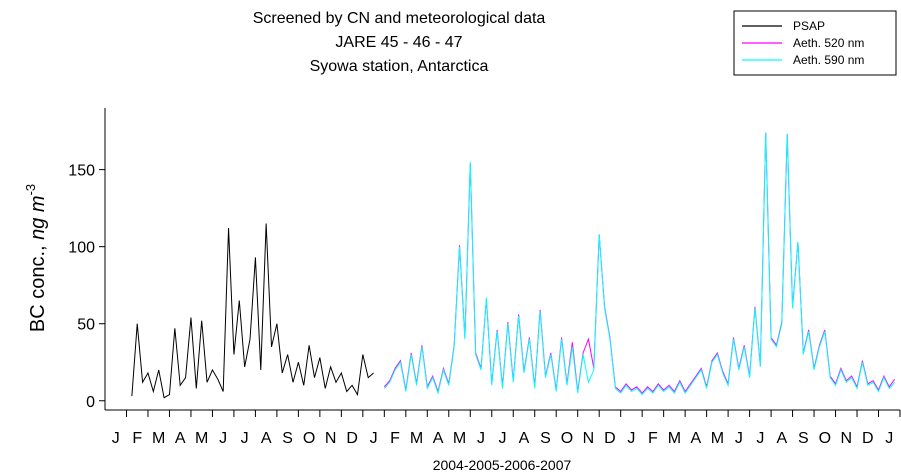 This screenshot has height=475, width=901. What do you see at coordinates (38, 286) in the screenshot?
I see `y-label-text: BC conc.,` at bounding box center [38, 286].